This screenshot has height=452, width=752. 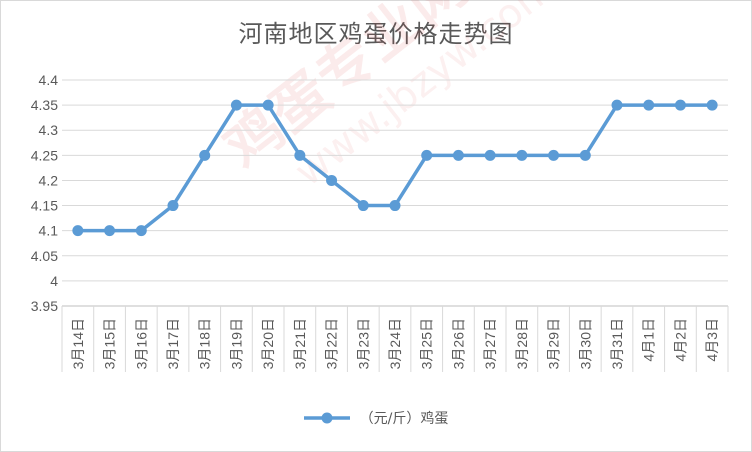 What do you see at coordinates (649, 340) in the screenshot?
I see `x-tick-label: 4月1日` at bounding box center [649, 340].